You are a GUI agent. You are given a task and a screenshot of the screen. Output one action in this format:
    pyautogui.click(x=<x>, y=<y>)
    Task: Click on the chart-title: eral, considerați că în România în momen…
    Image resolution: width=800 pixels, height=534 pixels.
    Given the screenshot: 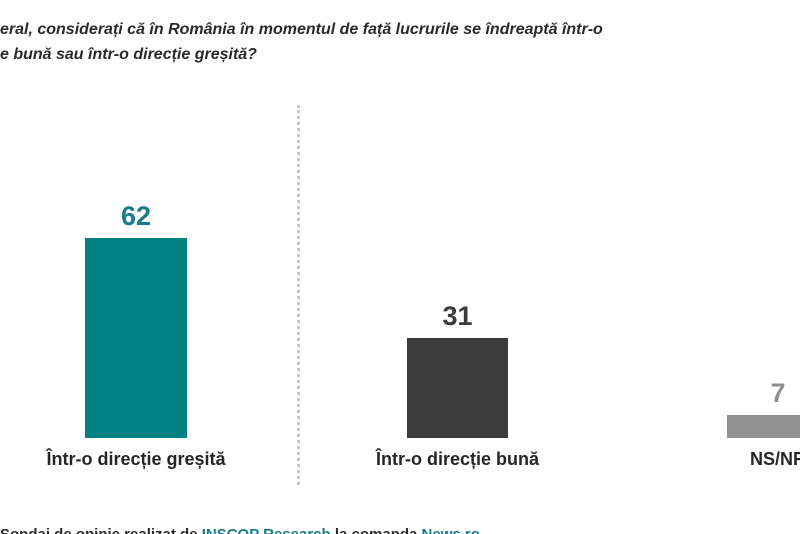 What is the action you would take?
    pyautogui.click(x=380, y=42)
    